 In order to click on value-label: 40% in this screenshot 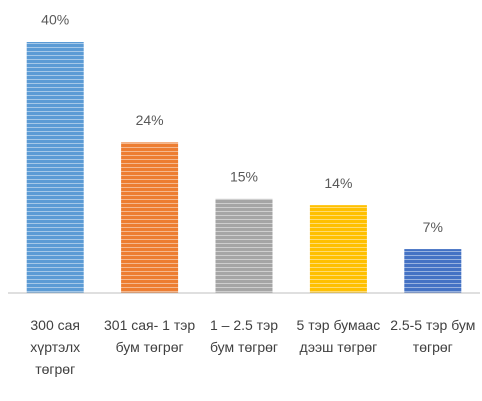, I will do `click(55, 20)`.